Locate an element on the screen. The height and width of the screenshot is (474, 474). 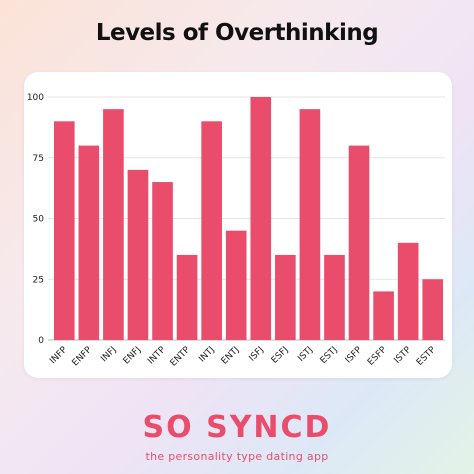
x-tick-label: ESTJ is located at coordinates (329, 355).